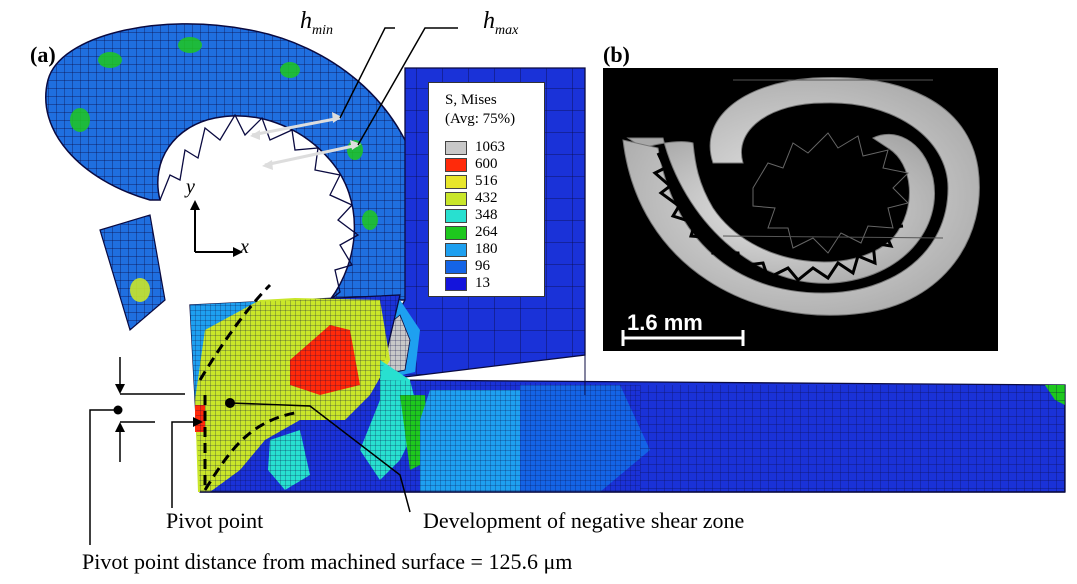 The width and height of the screenshot is (1077, 584). What do you see at coordinates (190, 187) in the screenshot?
I see `axis-y-label: y` at bounding box center [190, 187].